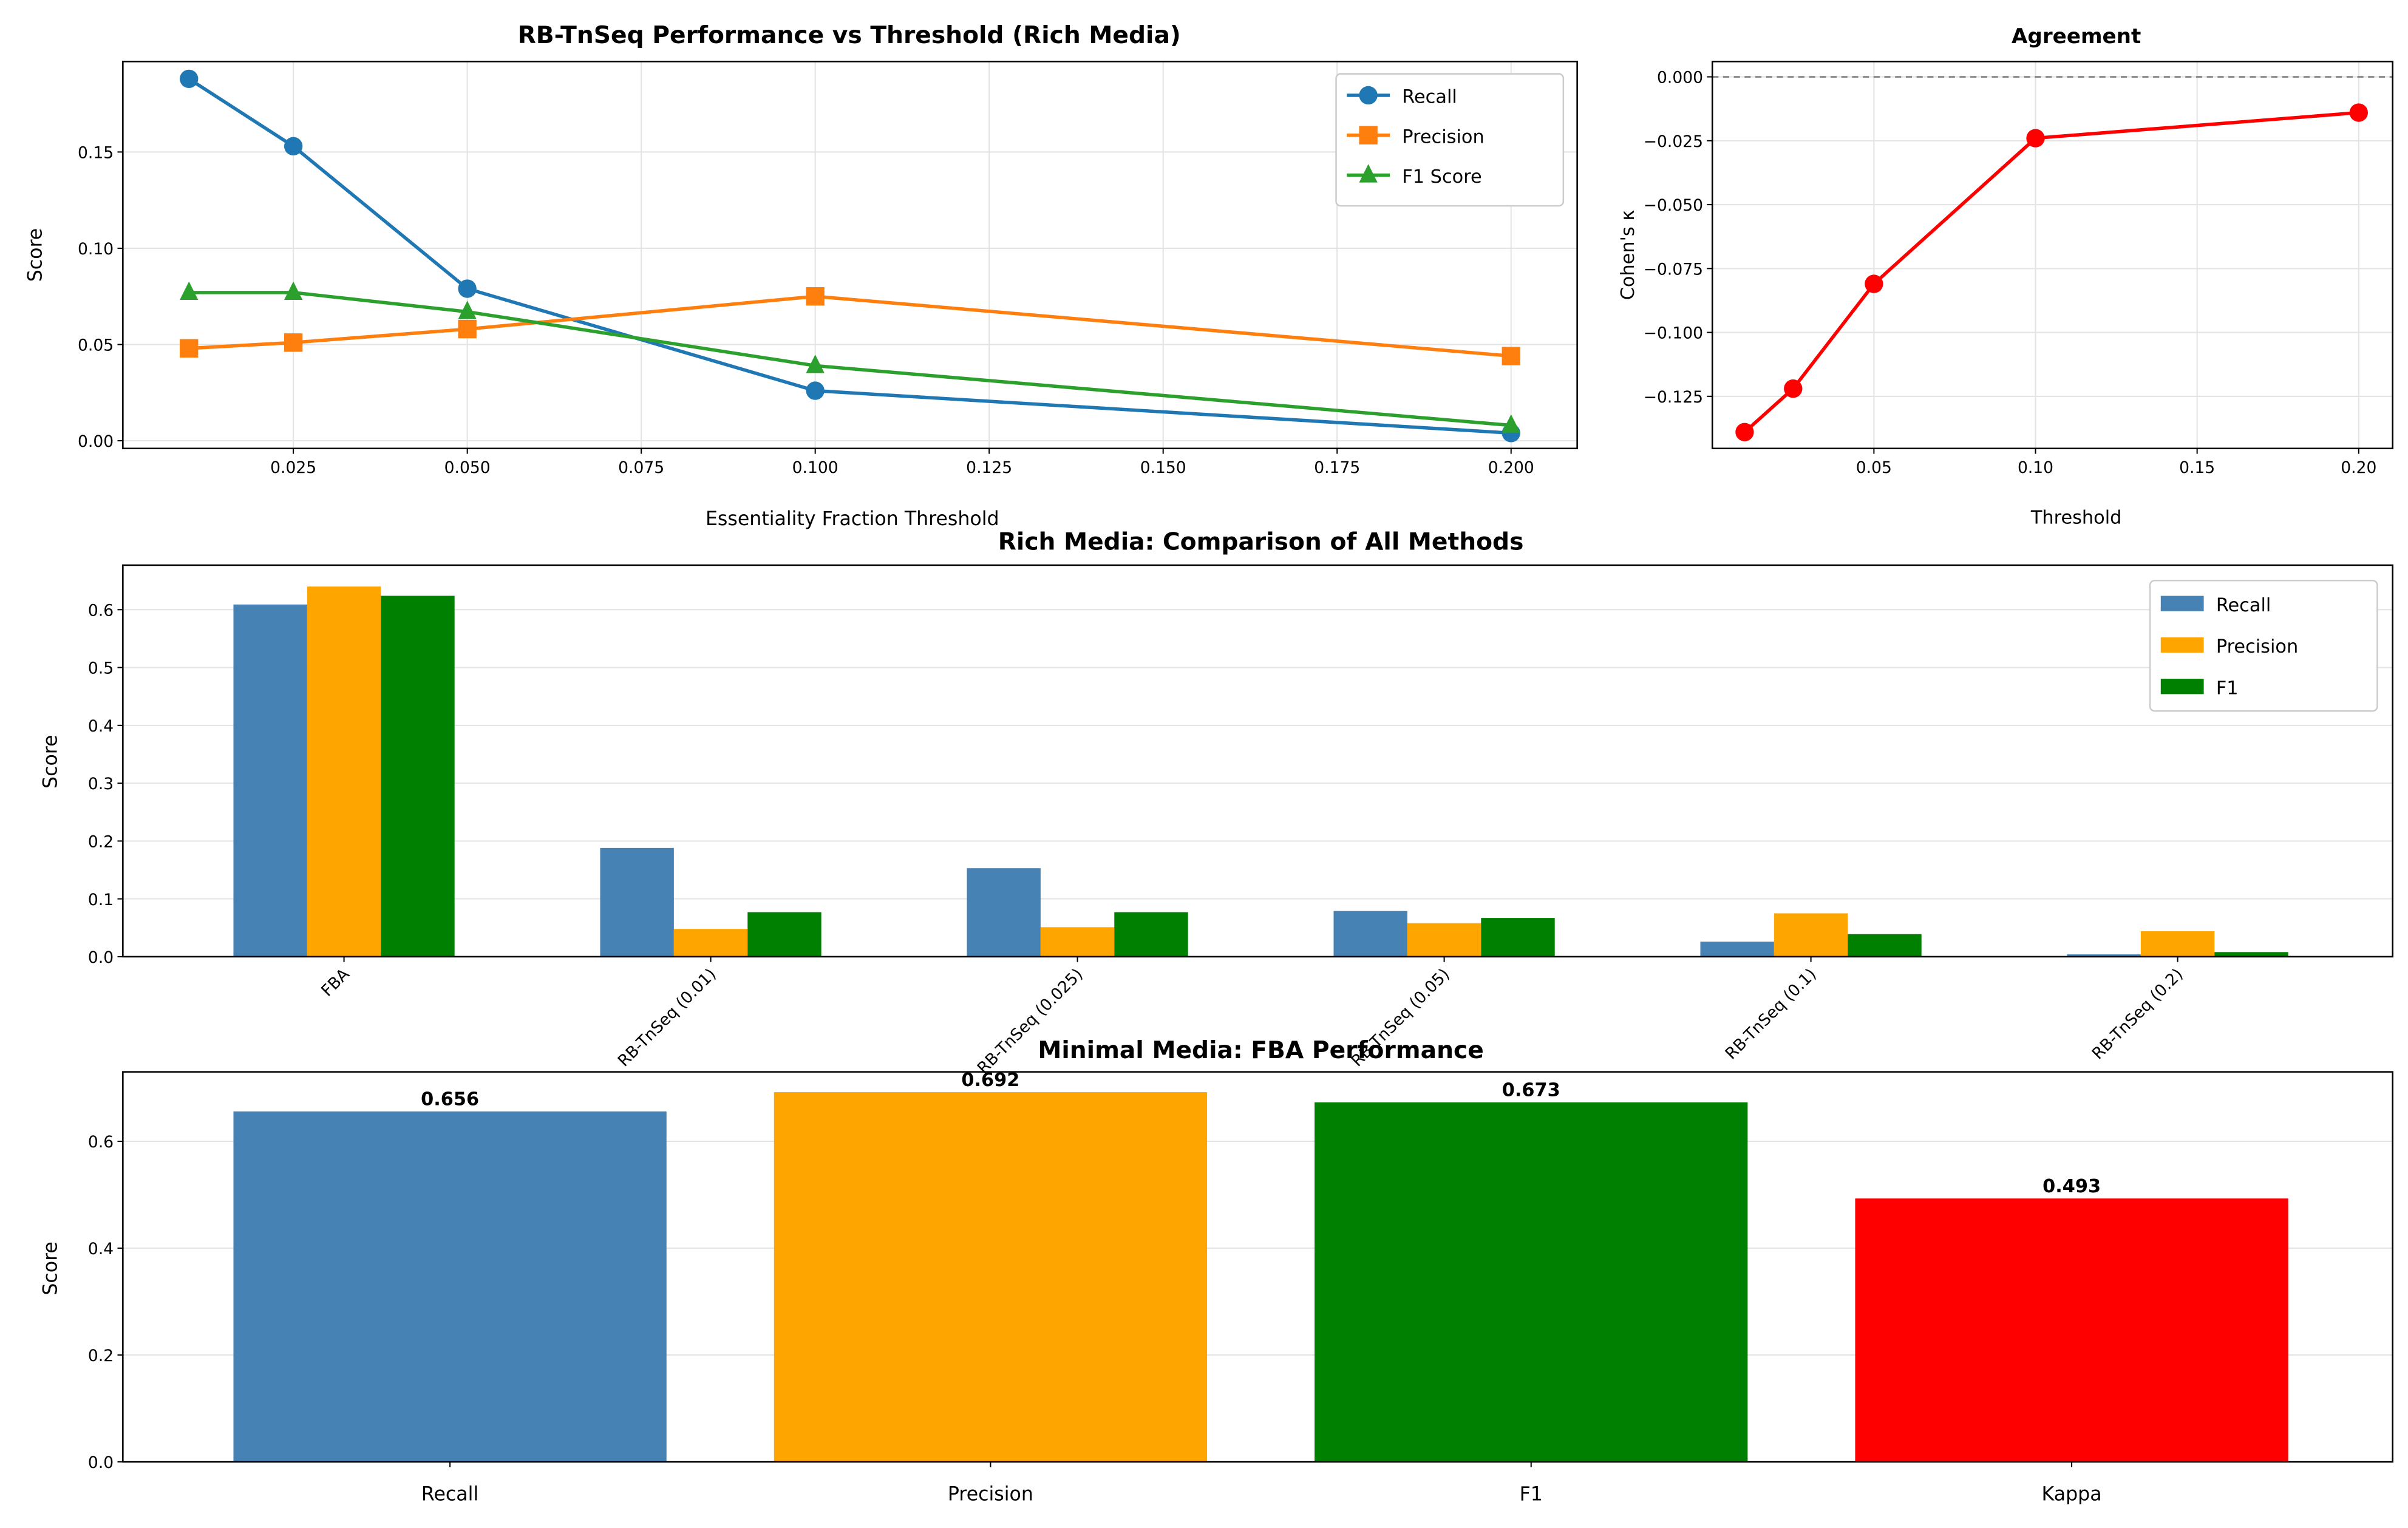  What do you see at coordinates (468, 467) in the screenshot?
I see `x-tick-label: 0.050` at bounding box center [468, 467].